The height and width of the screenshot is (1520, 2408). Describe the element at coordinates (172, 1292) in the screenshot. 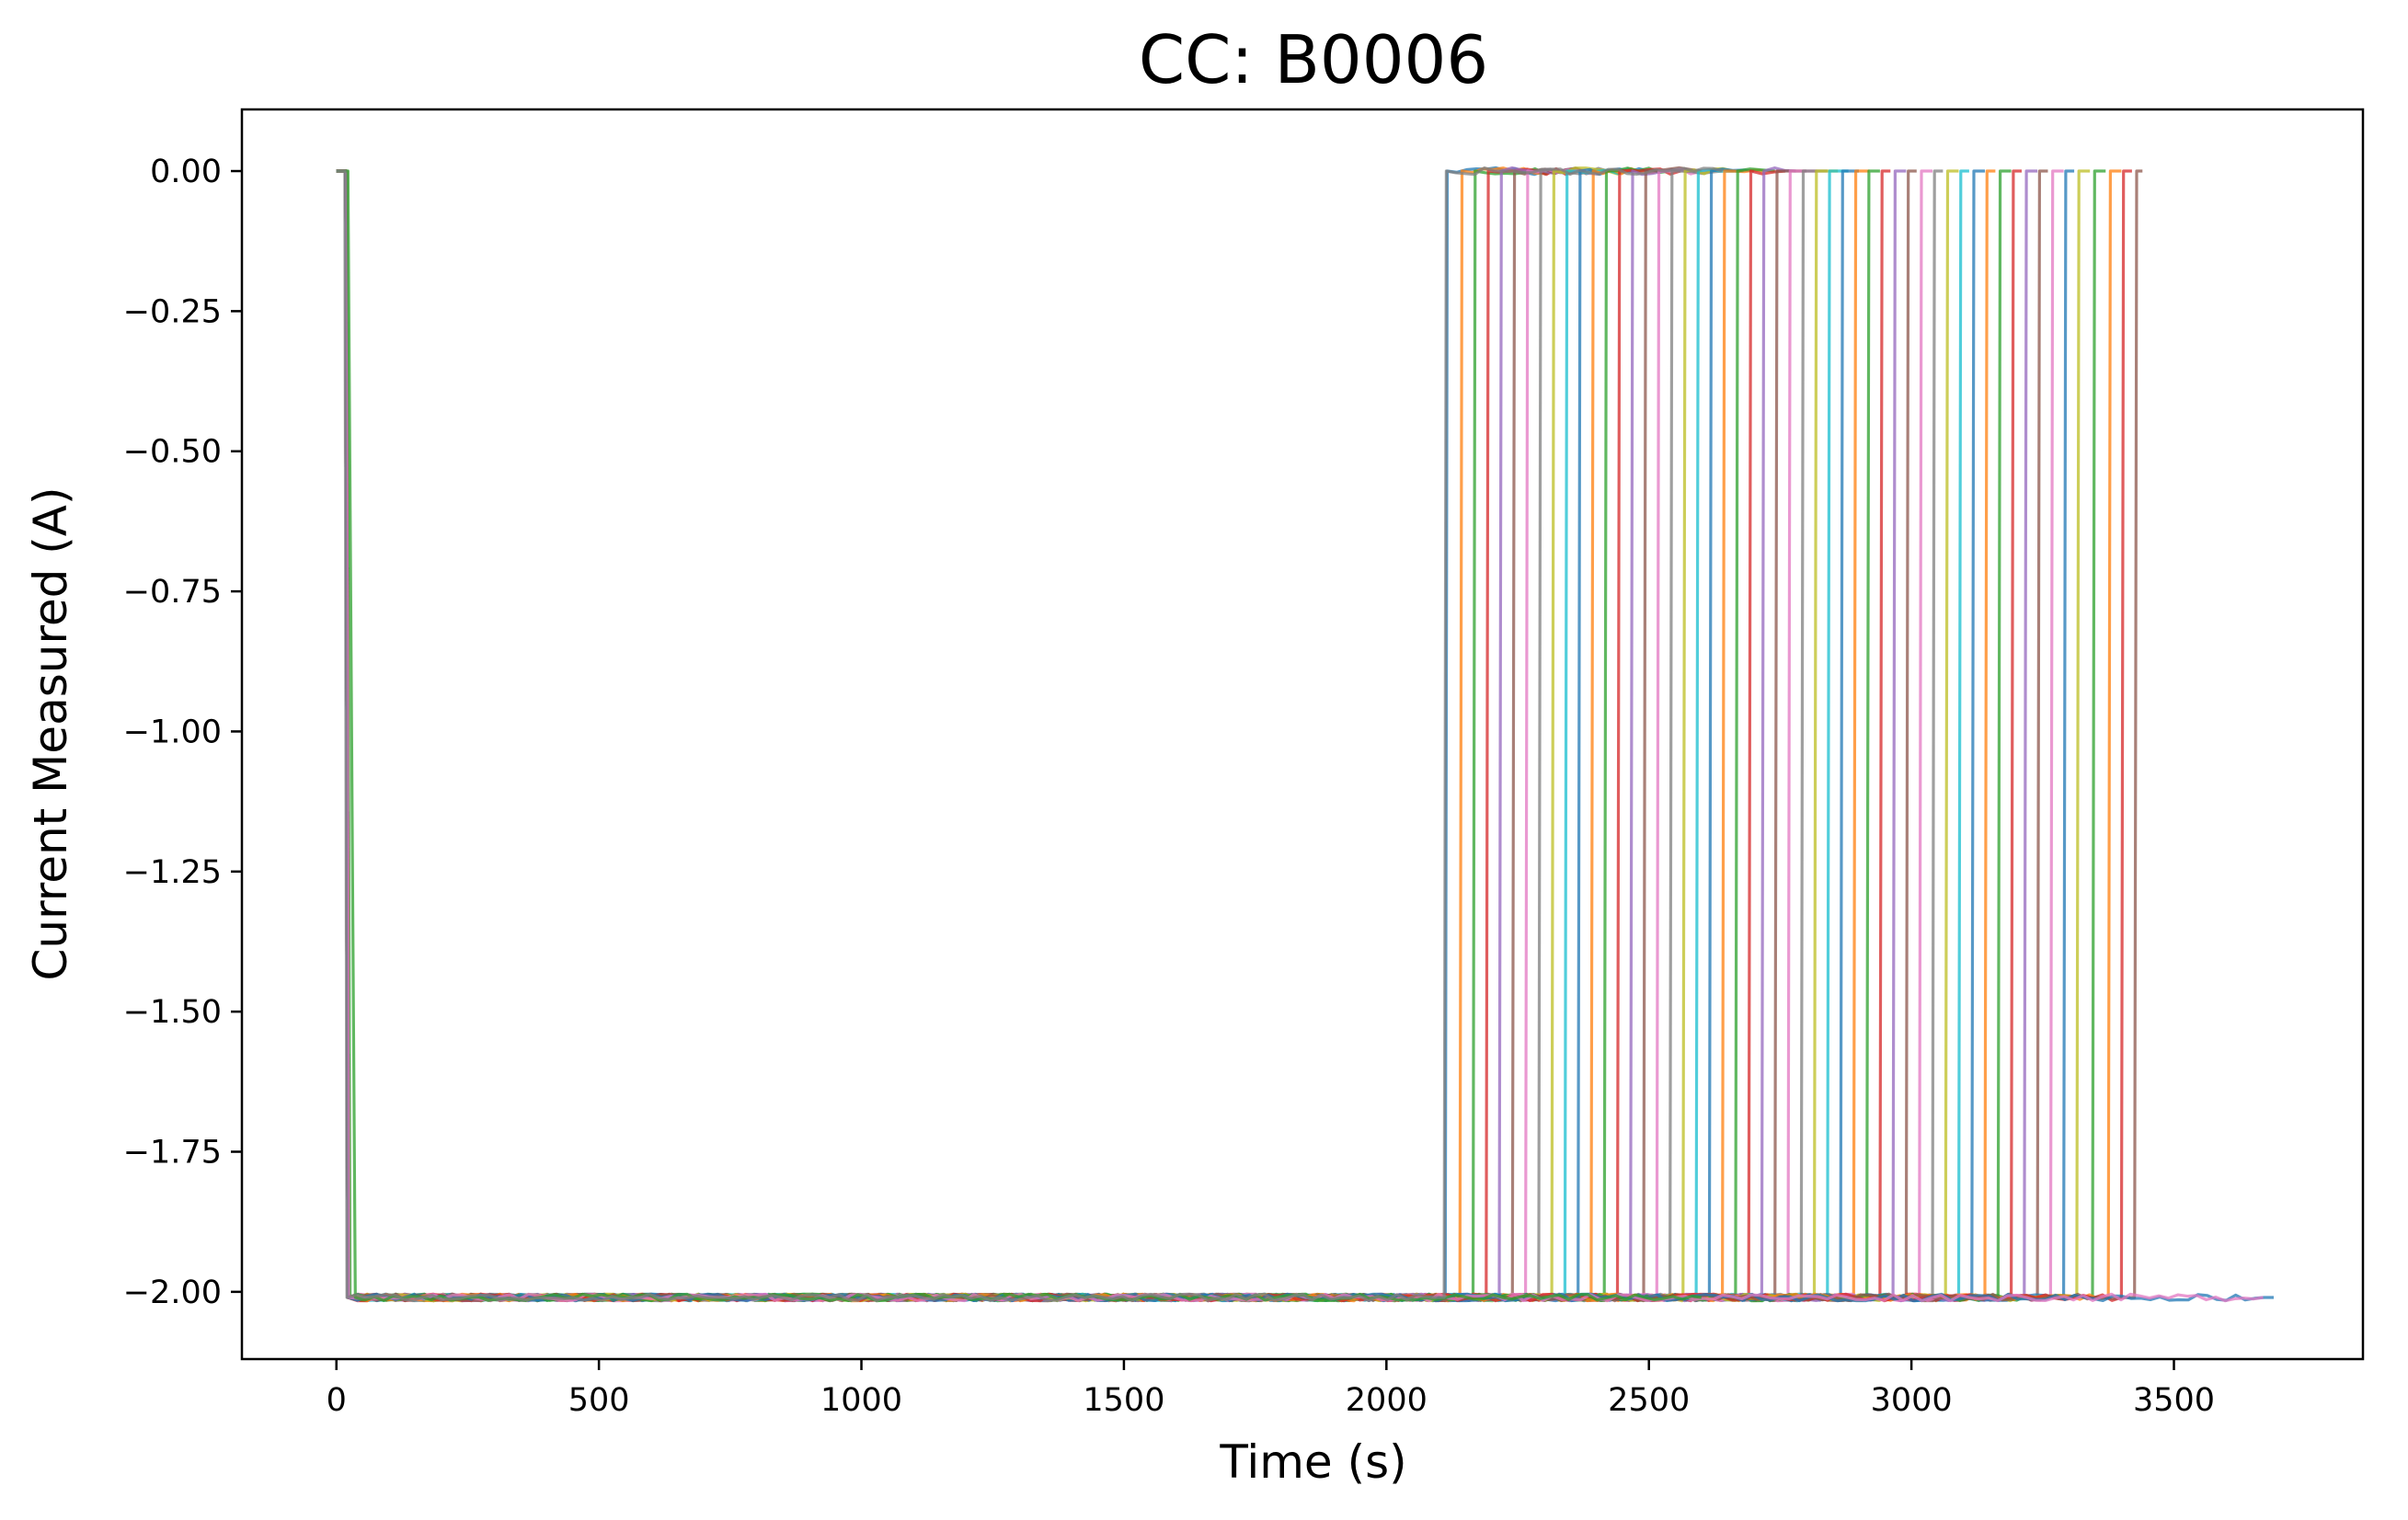

I see `y-tick-label: −2.00` at that location.